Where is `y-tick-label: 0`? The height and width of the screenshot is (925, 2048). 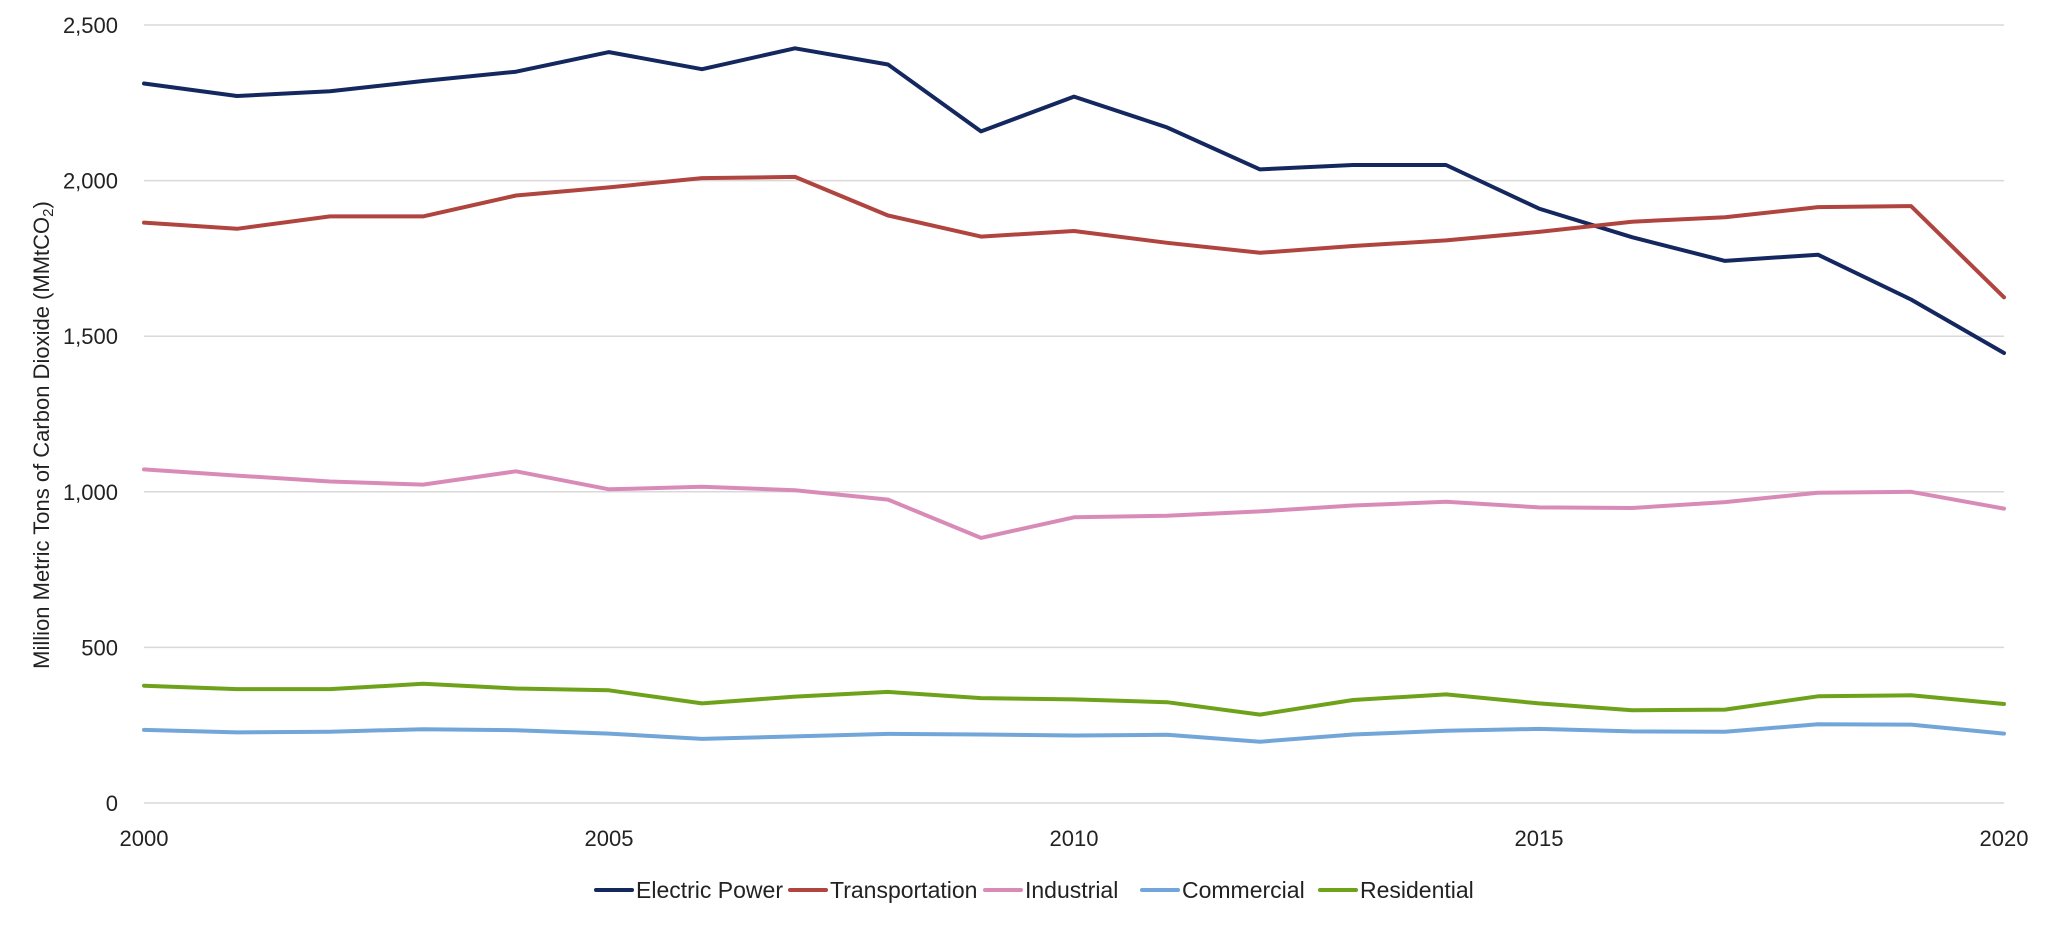 y-tick-label: 0 is located at coordinates (112, 803).